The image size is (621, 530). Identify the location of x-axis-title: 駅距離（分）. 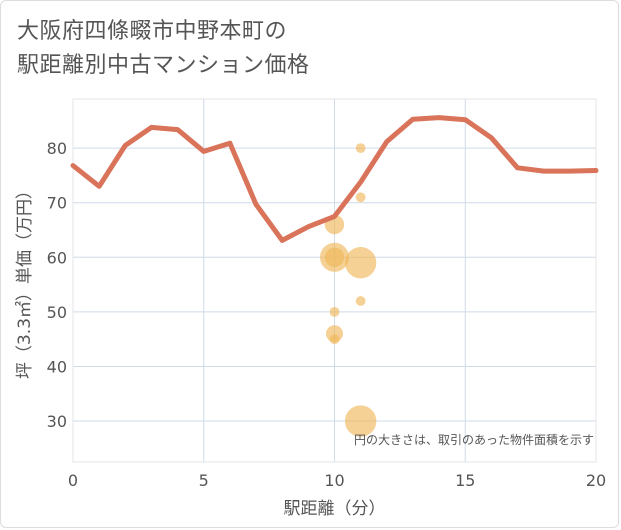
(335, 509).